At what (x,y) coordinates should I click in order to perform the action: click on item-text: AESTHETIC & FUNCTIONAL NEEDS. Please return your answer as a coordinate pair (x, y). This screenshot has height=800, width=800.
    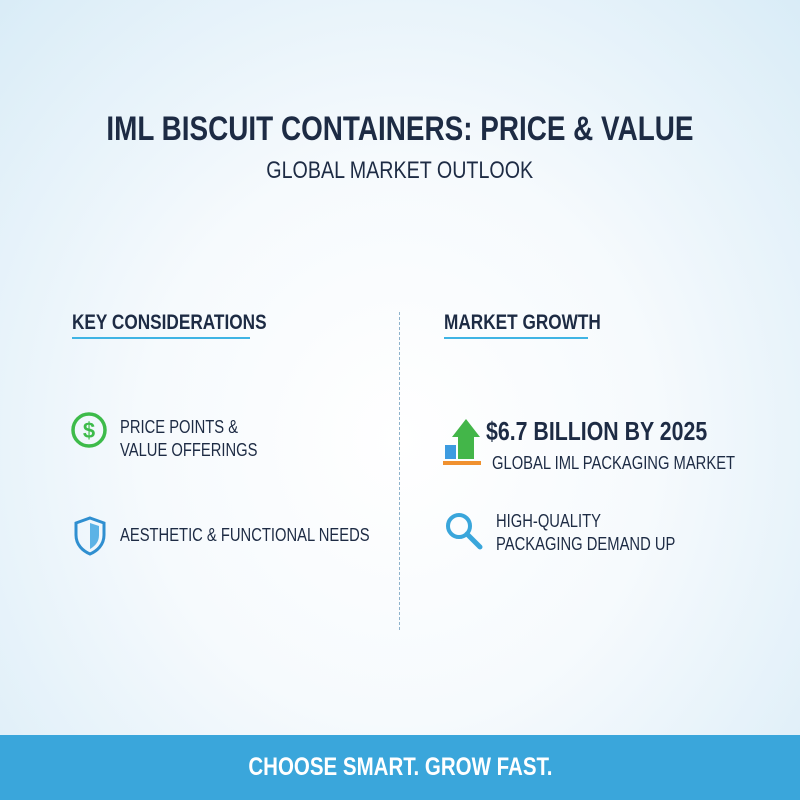
    Looking at the image, I should click on (272, 535).